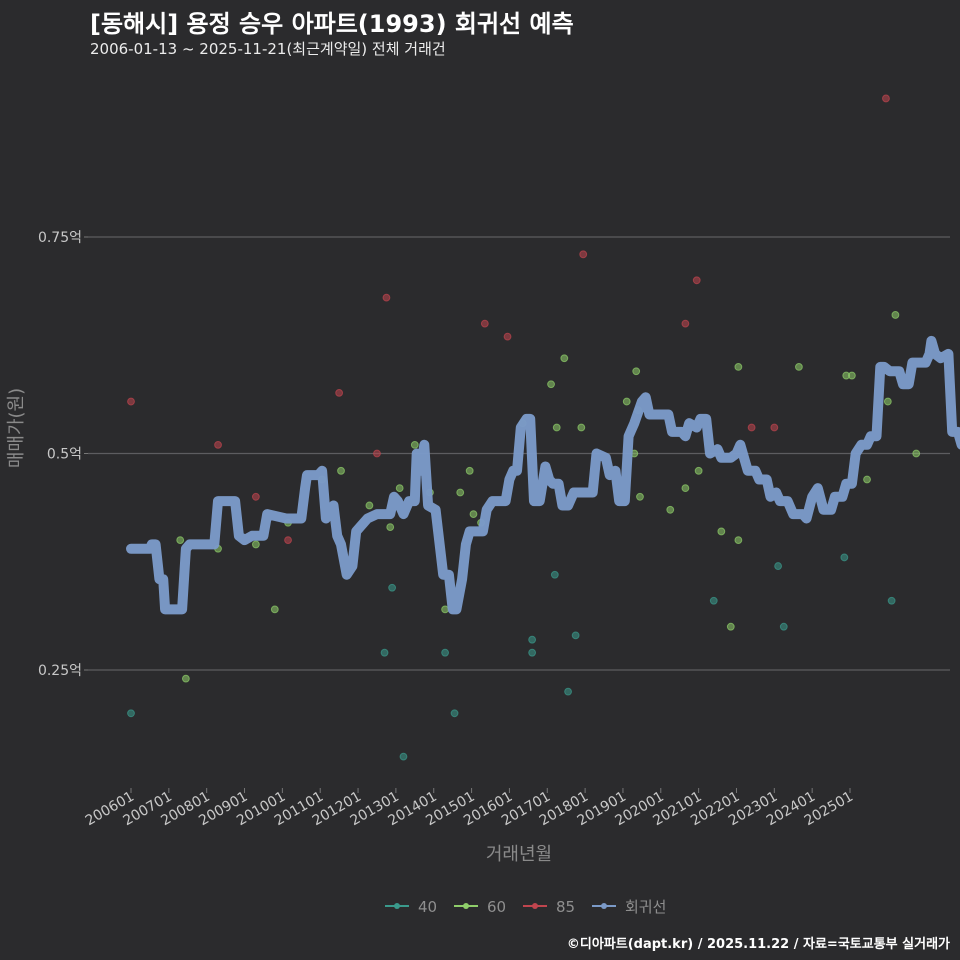  Describe the element at coordinates (268, 49) in the screenshot. I see `chart-subtitle: 2006-01-13 ~ 2025-11-21(최근계약일) 전체 거래건` at that location.